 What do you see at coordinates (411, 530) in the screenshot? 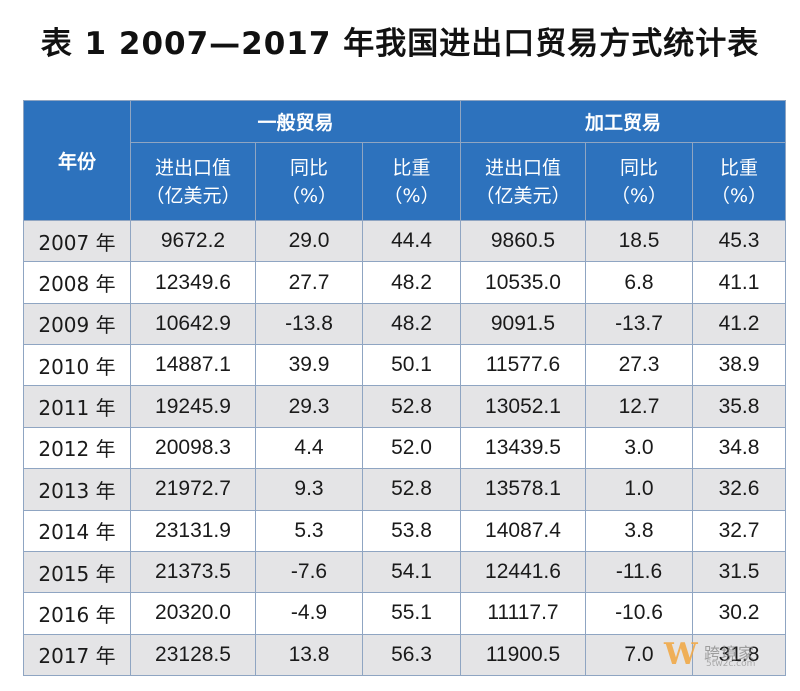
I see `cell-general-share: 53.8` at bounding box center [411, 530].